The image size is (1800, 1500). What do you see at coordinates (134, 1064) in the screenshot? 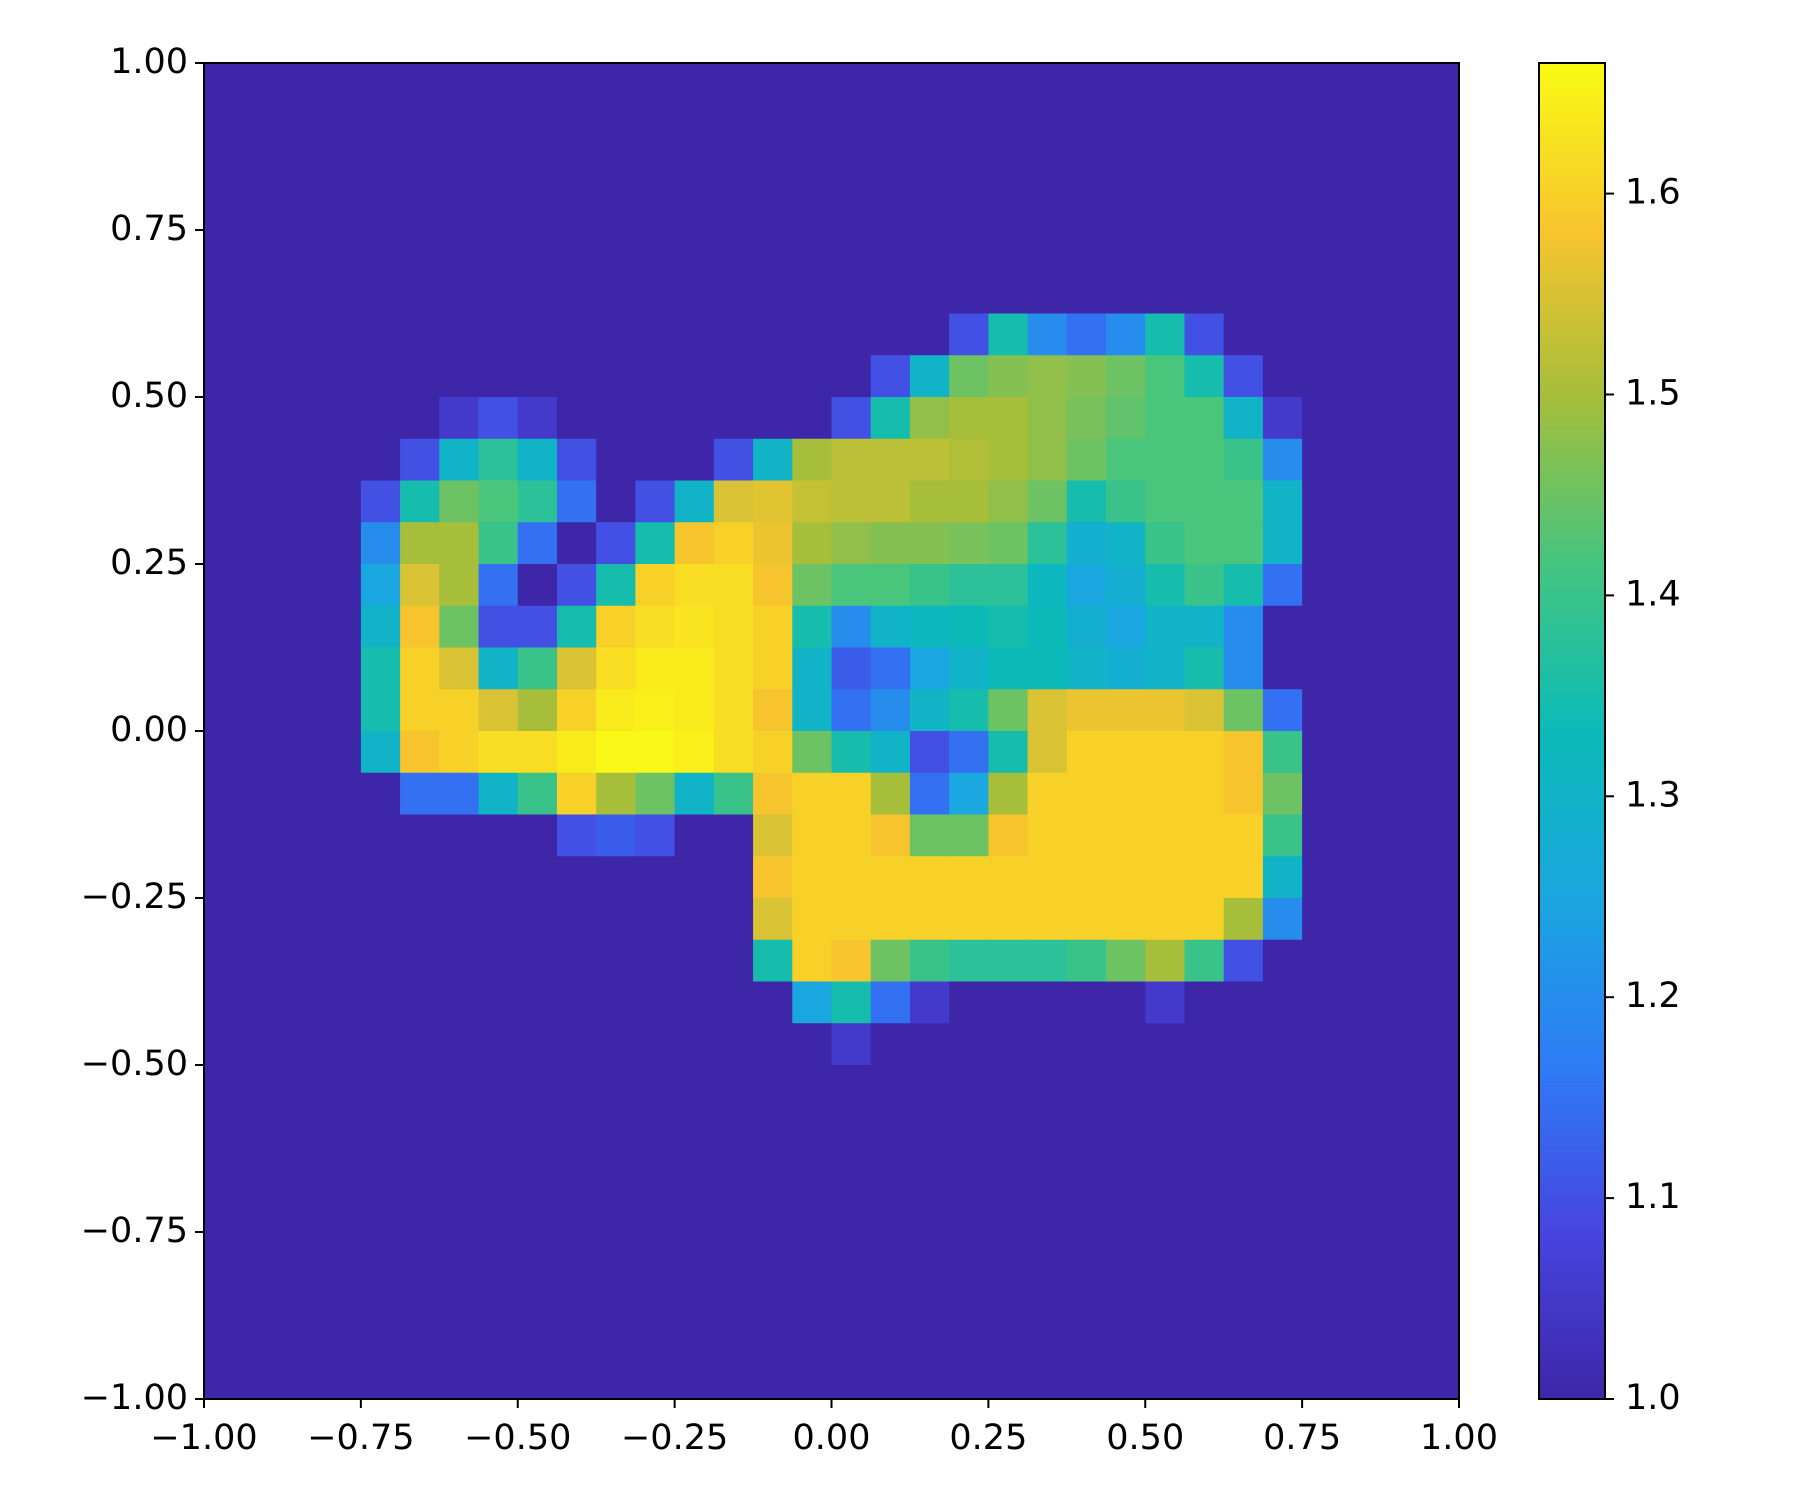
I see `y-tick-label: −0.50` at bounding box center [134, 1064].